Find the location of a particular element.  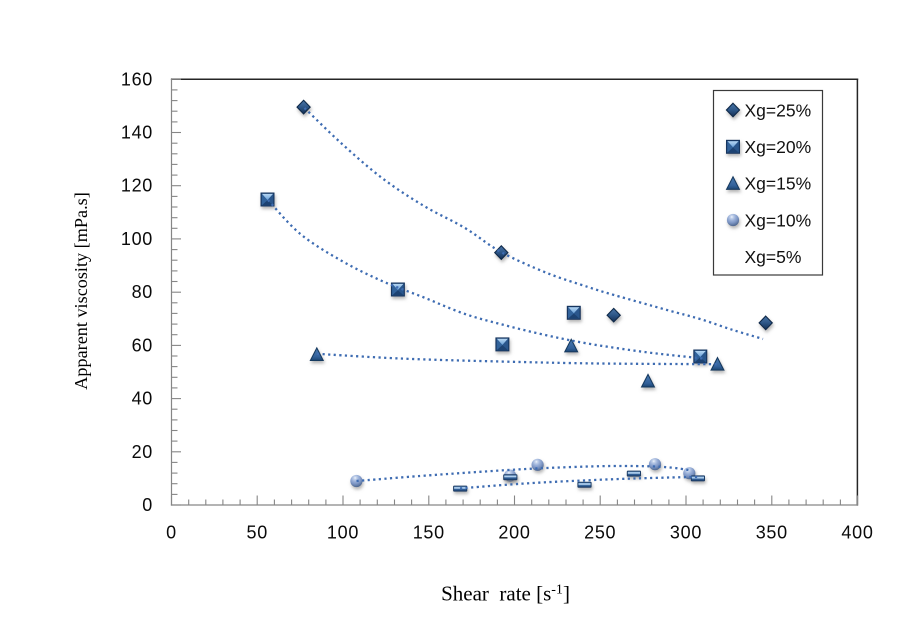

svg-text: 160 is located at coordinates (137, 79).